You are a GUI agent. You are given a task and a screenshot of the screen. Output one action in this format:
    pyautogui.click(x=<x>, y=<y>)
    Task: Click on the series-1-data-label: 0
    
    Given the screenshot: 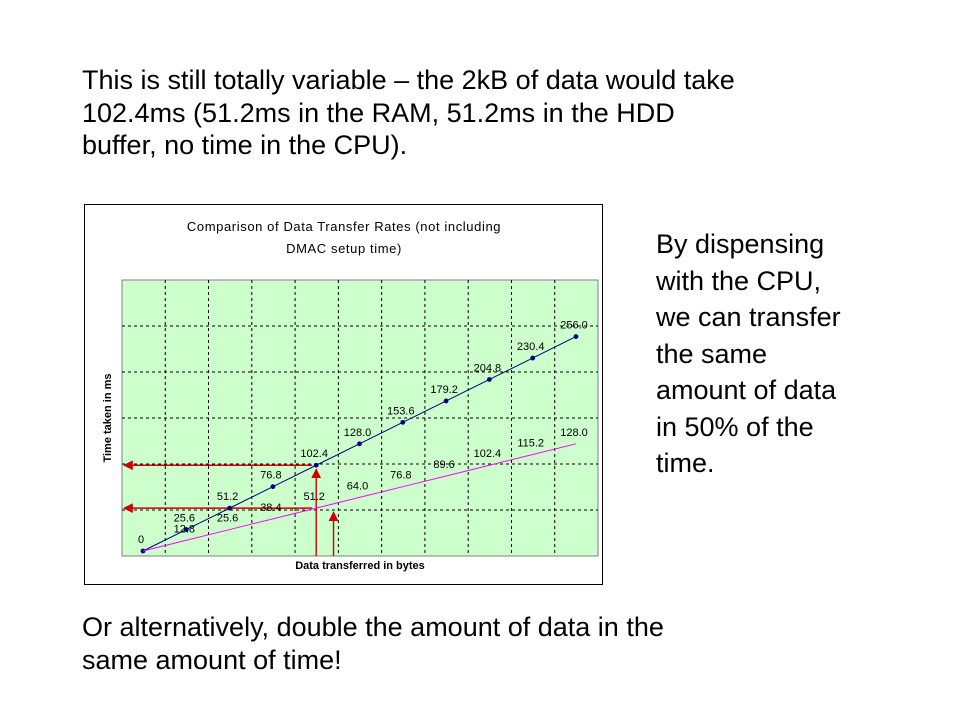 What is the action you would take?
    pyautogui.click(x=141, y=540)
    